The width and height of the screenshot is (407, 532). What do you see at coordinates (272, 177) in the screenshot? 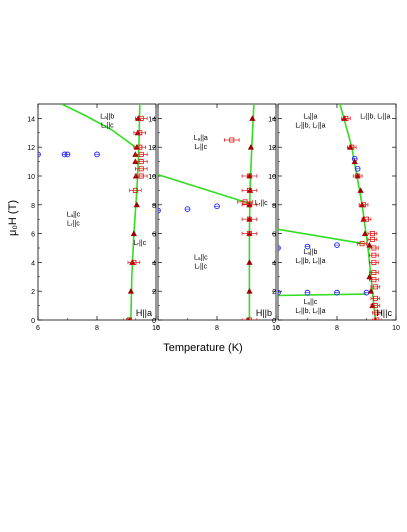
I see `y-tick-label: 10` at bounding box center [272, 177].